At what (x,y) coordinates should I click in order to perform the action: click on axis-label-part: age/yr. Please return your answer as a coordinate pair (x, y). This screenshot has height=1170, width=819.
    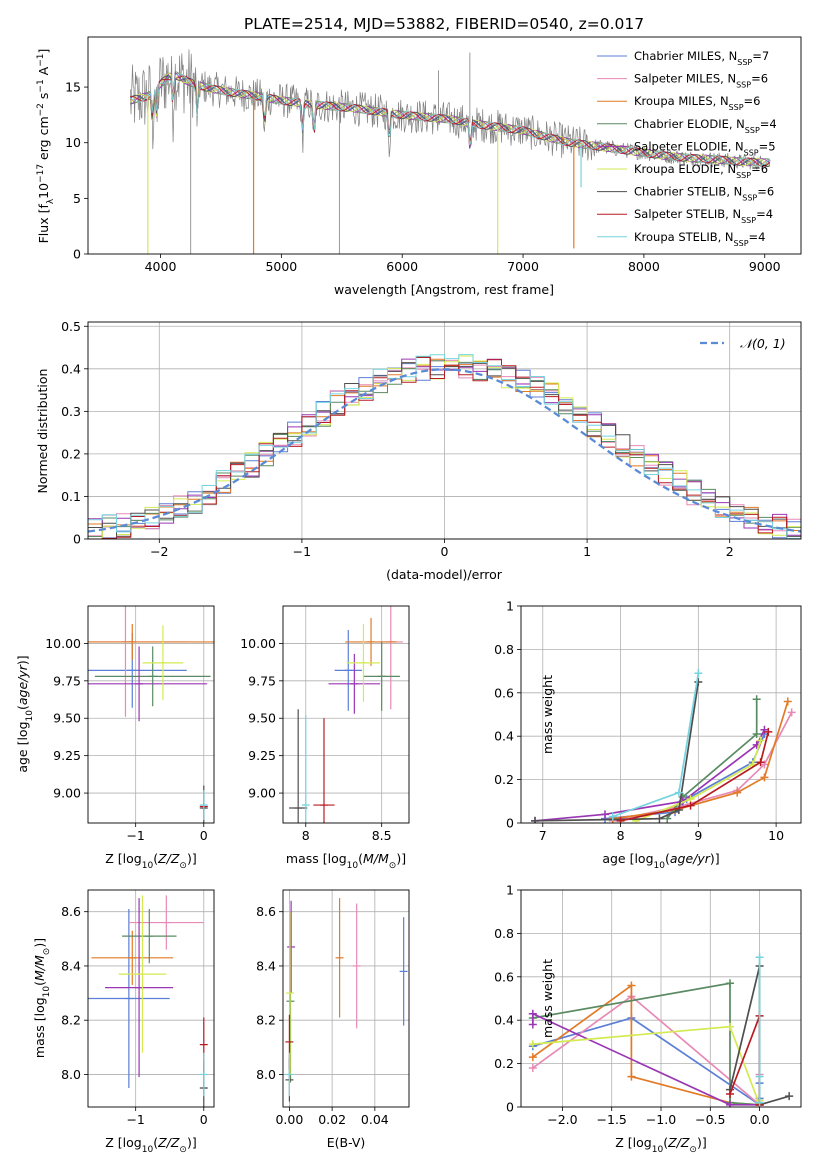
    Looking at the image, I should click on (690, 858).